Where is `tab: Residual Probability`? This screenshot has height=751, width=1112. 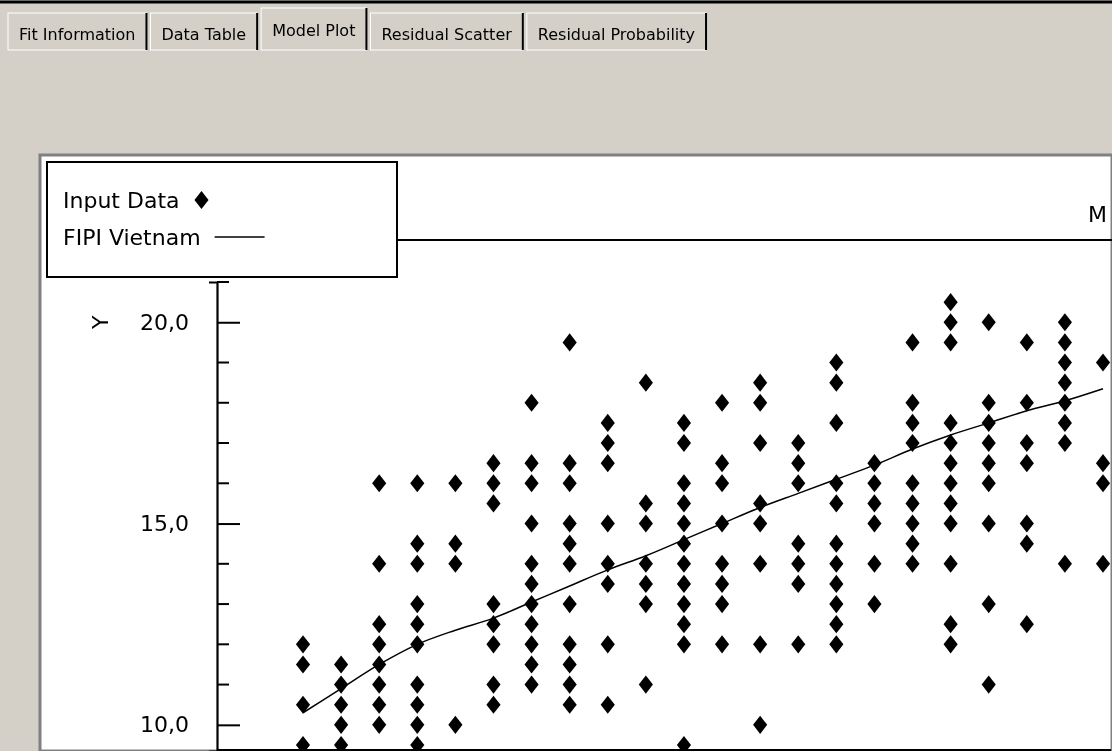 tab: Residual Probability is located at coordinates (617, 31).